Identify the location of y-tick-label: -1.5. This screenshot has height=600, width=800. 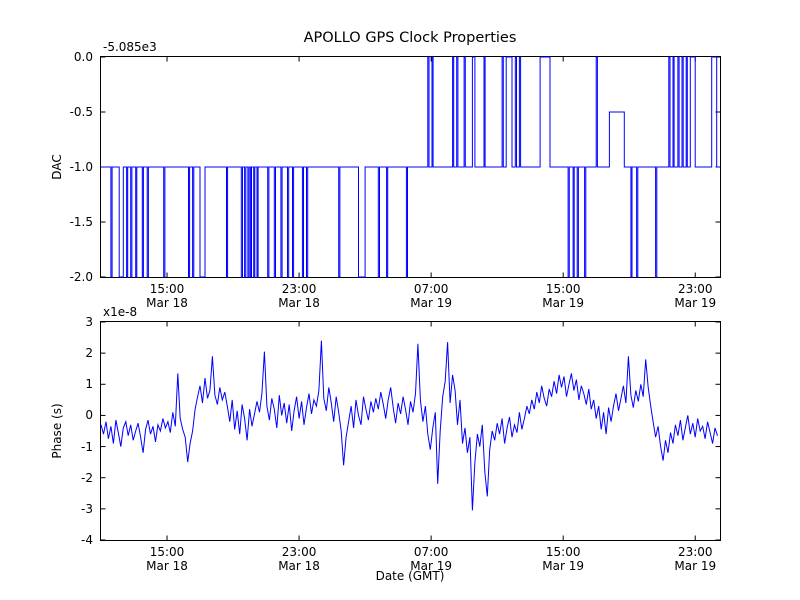
(81, 222).